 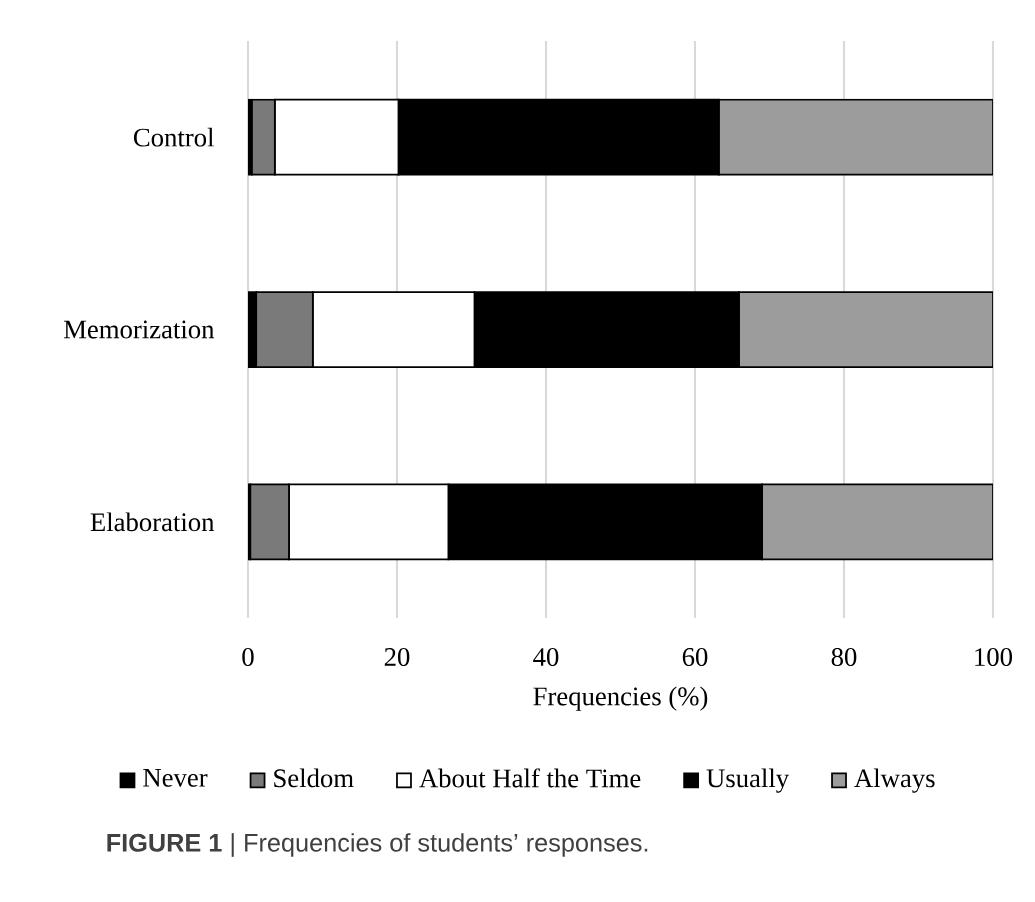 What do you see at coordinates (173, 137) in the screenshot?
I see `y-tick-label: Control` at bounding box center [173, 137].